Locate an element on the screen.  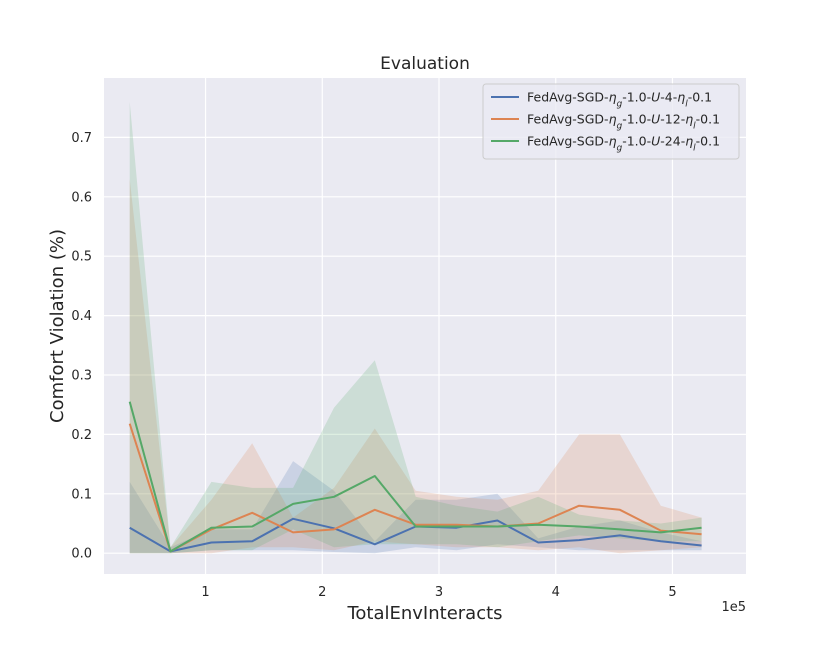
y-tick-label: 0.4 is located at coordinates (81, 316).